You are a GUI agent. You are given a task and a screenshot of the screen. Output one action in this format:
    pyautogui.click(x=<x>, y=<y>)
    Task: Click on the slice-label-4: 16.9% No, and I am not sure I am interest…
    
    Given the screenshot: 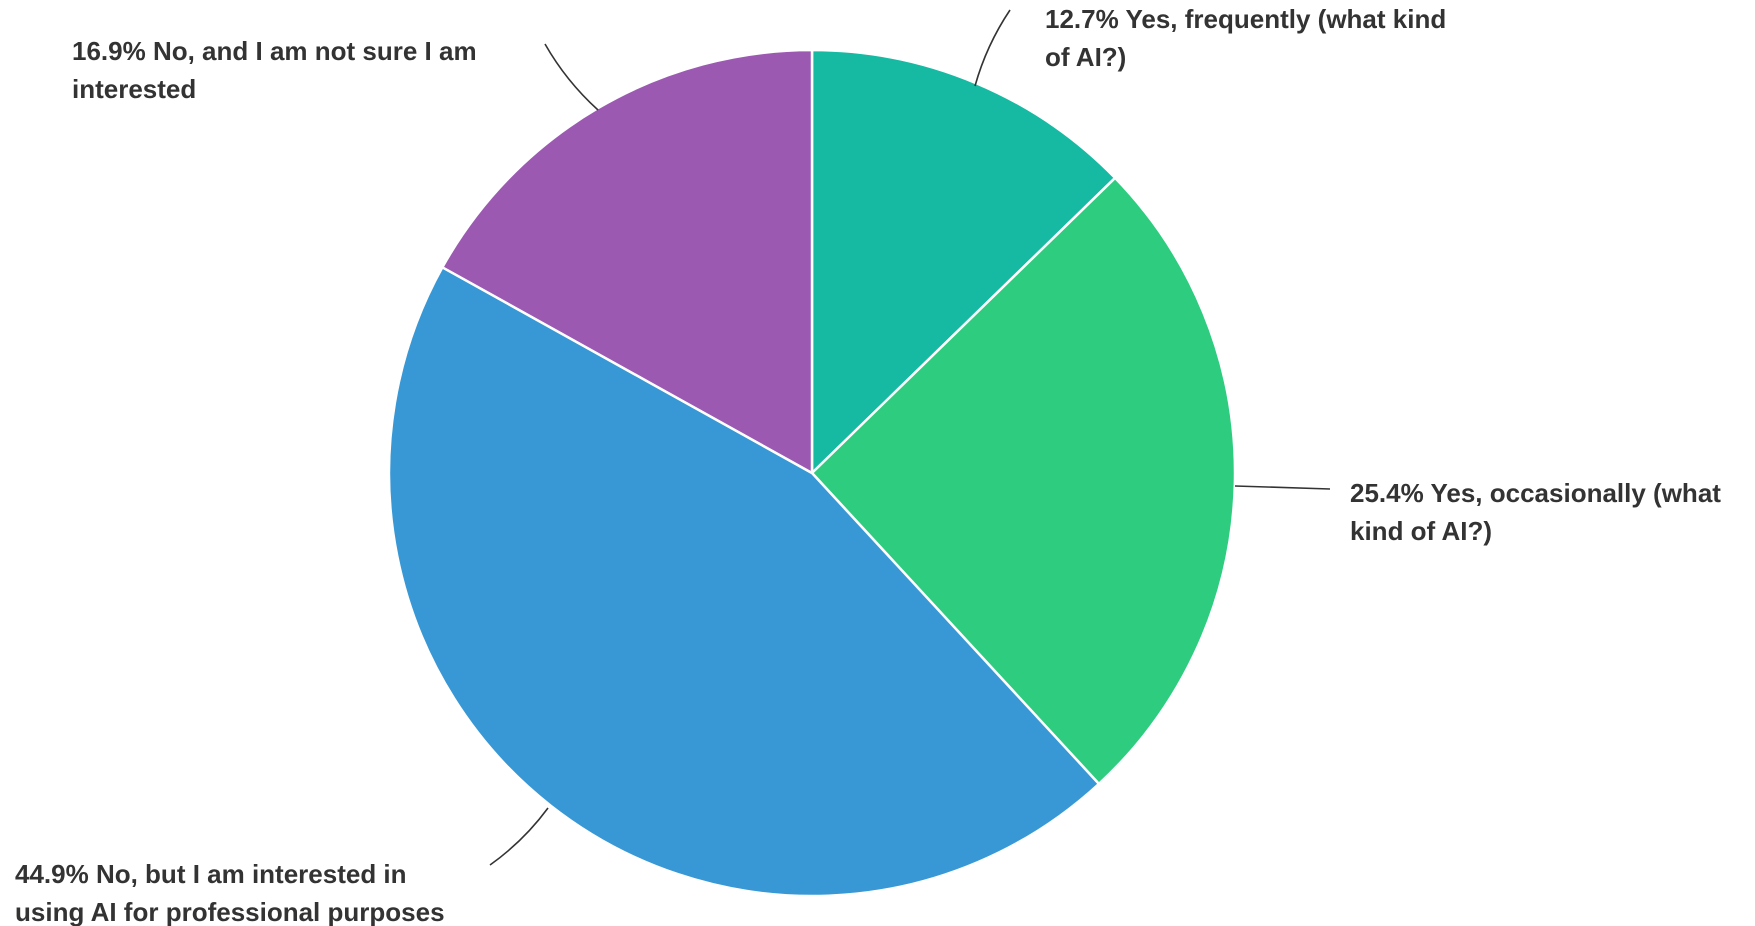 What is the action you would take?
    pyautogui.click(x=274, y=70)
    